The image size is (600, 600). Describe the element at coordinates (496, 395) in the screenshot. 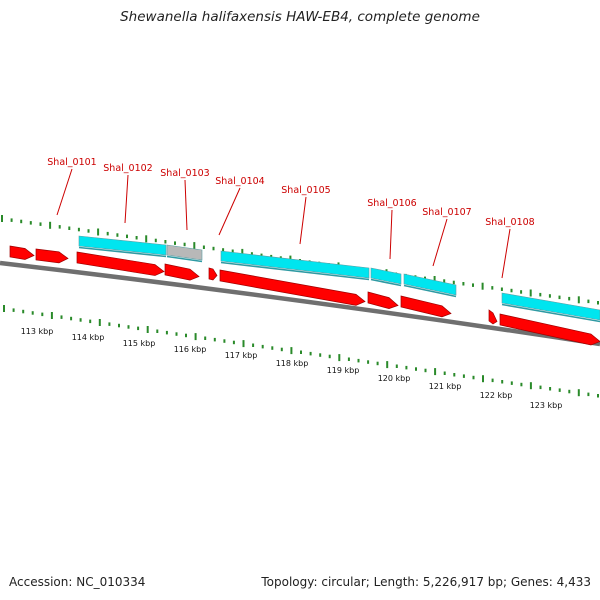

I see `kbp-label: 122 kbp` at that location.